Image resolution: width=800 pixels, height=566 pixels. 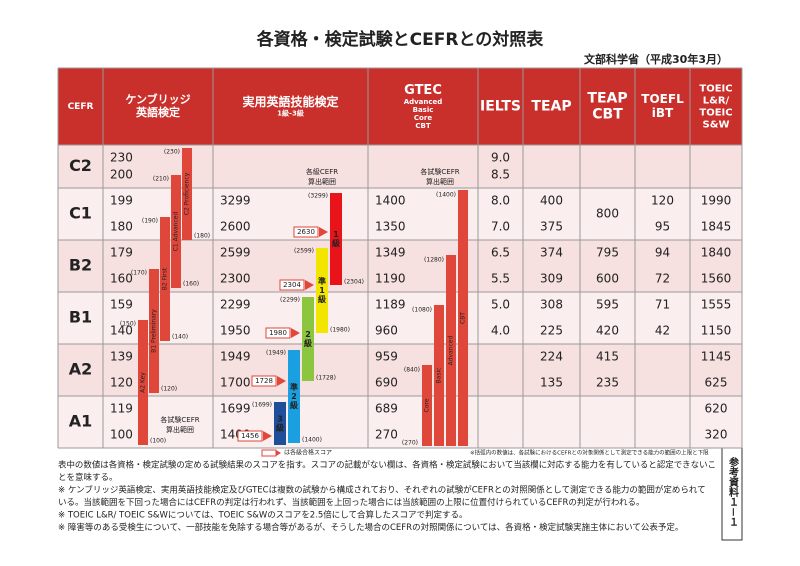 I want to click on range-upper: (2299), so click(x=290, y=300).